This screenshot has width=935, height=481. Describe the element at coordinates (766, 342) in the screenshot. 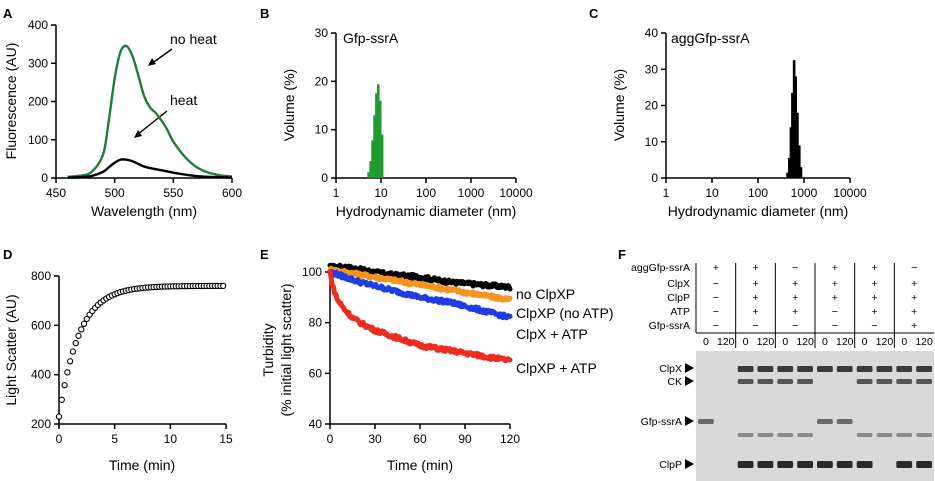

I see `gel-time-label: 120` at that location.